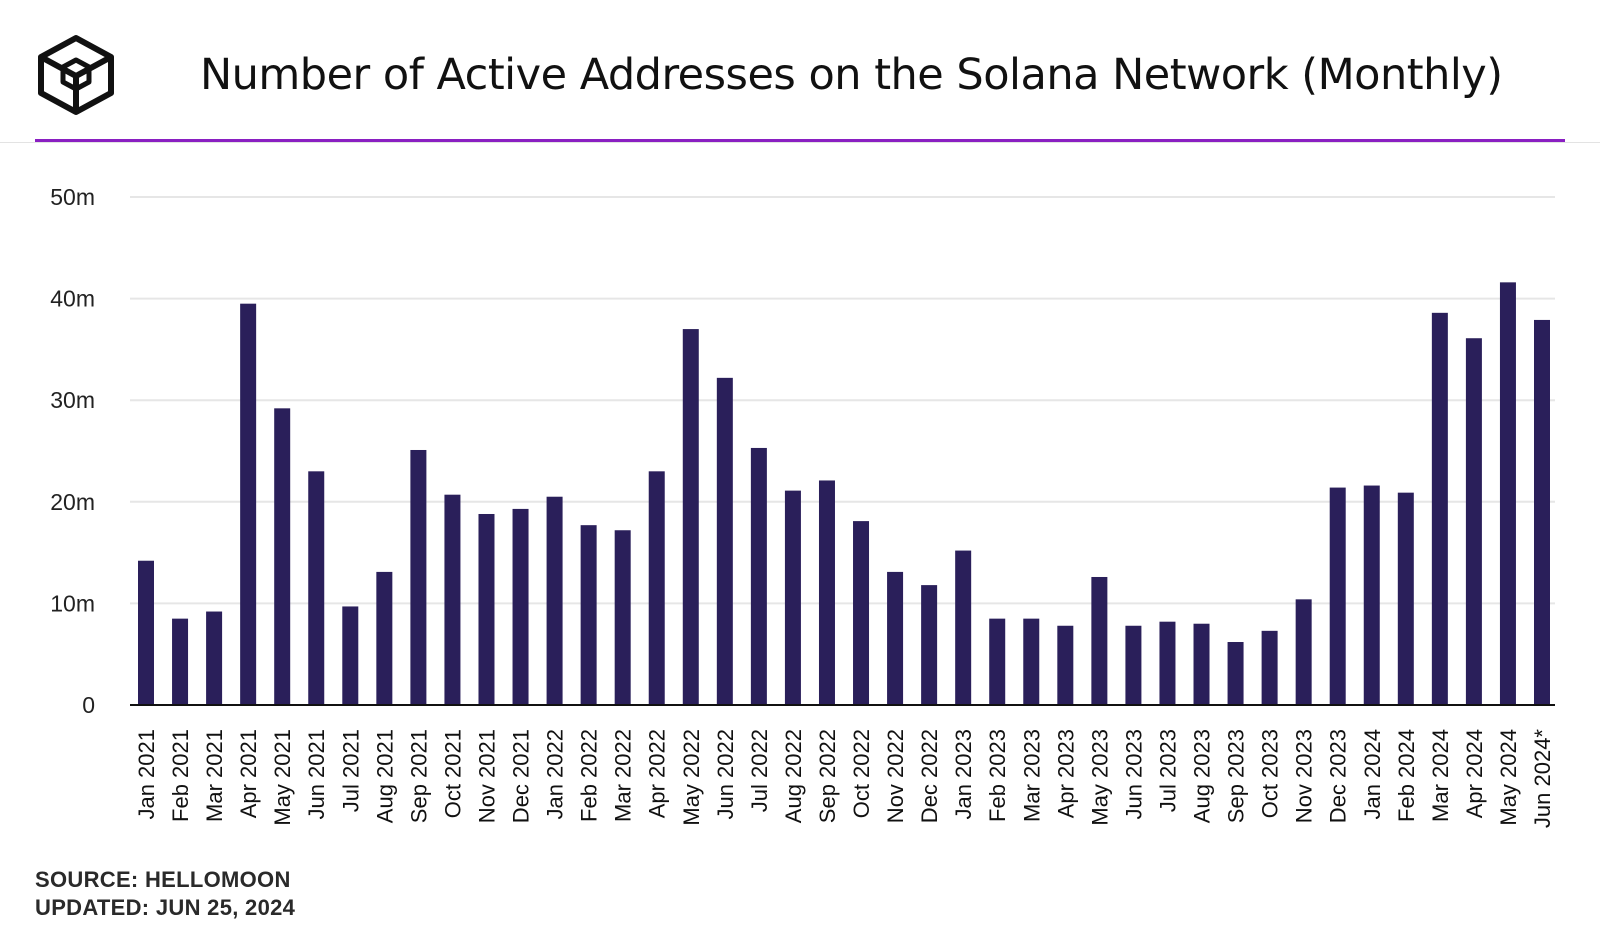 The height and width of the screenshot is (933, 1600). Describe the element at coordinates (282, 777) in the screenshot. I see `x-tick-label: May 2021` at that location.